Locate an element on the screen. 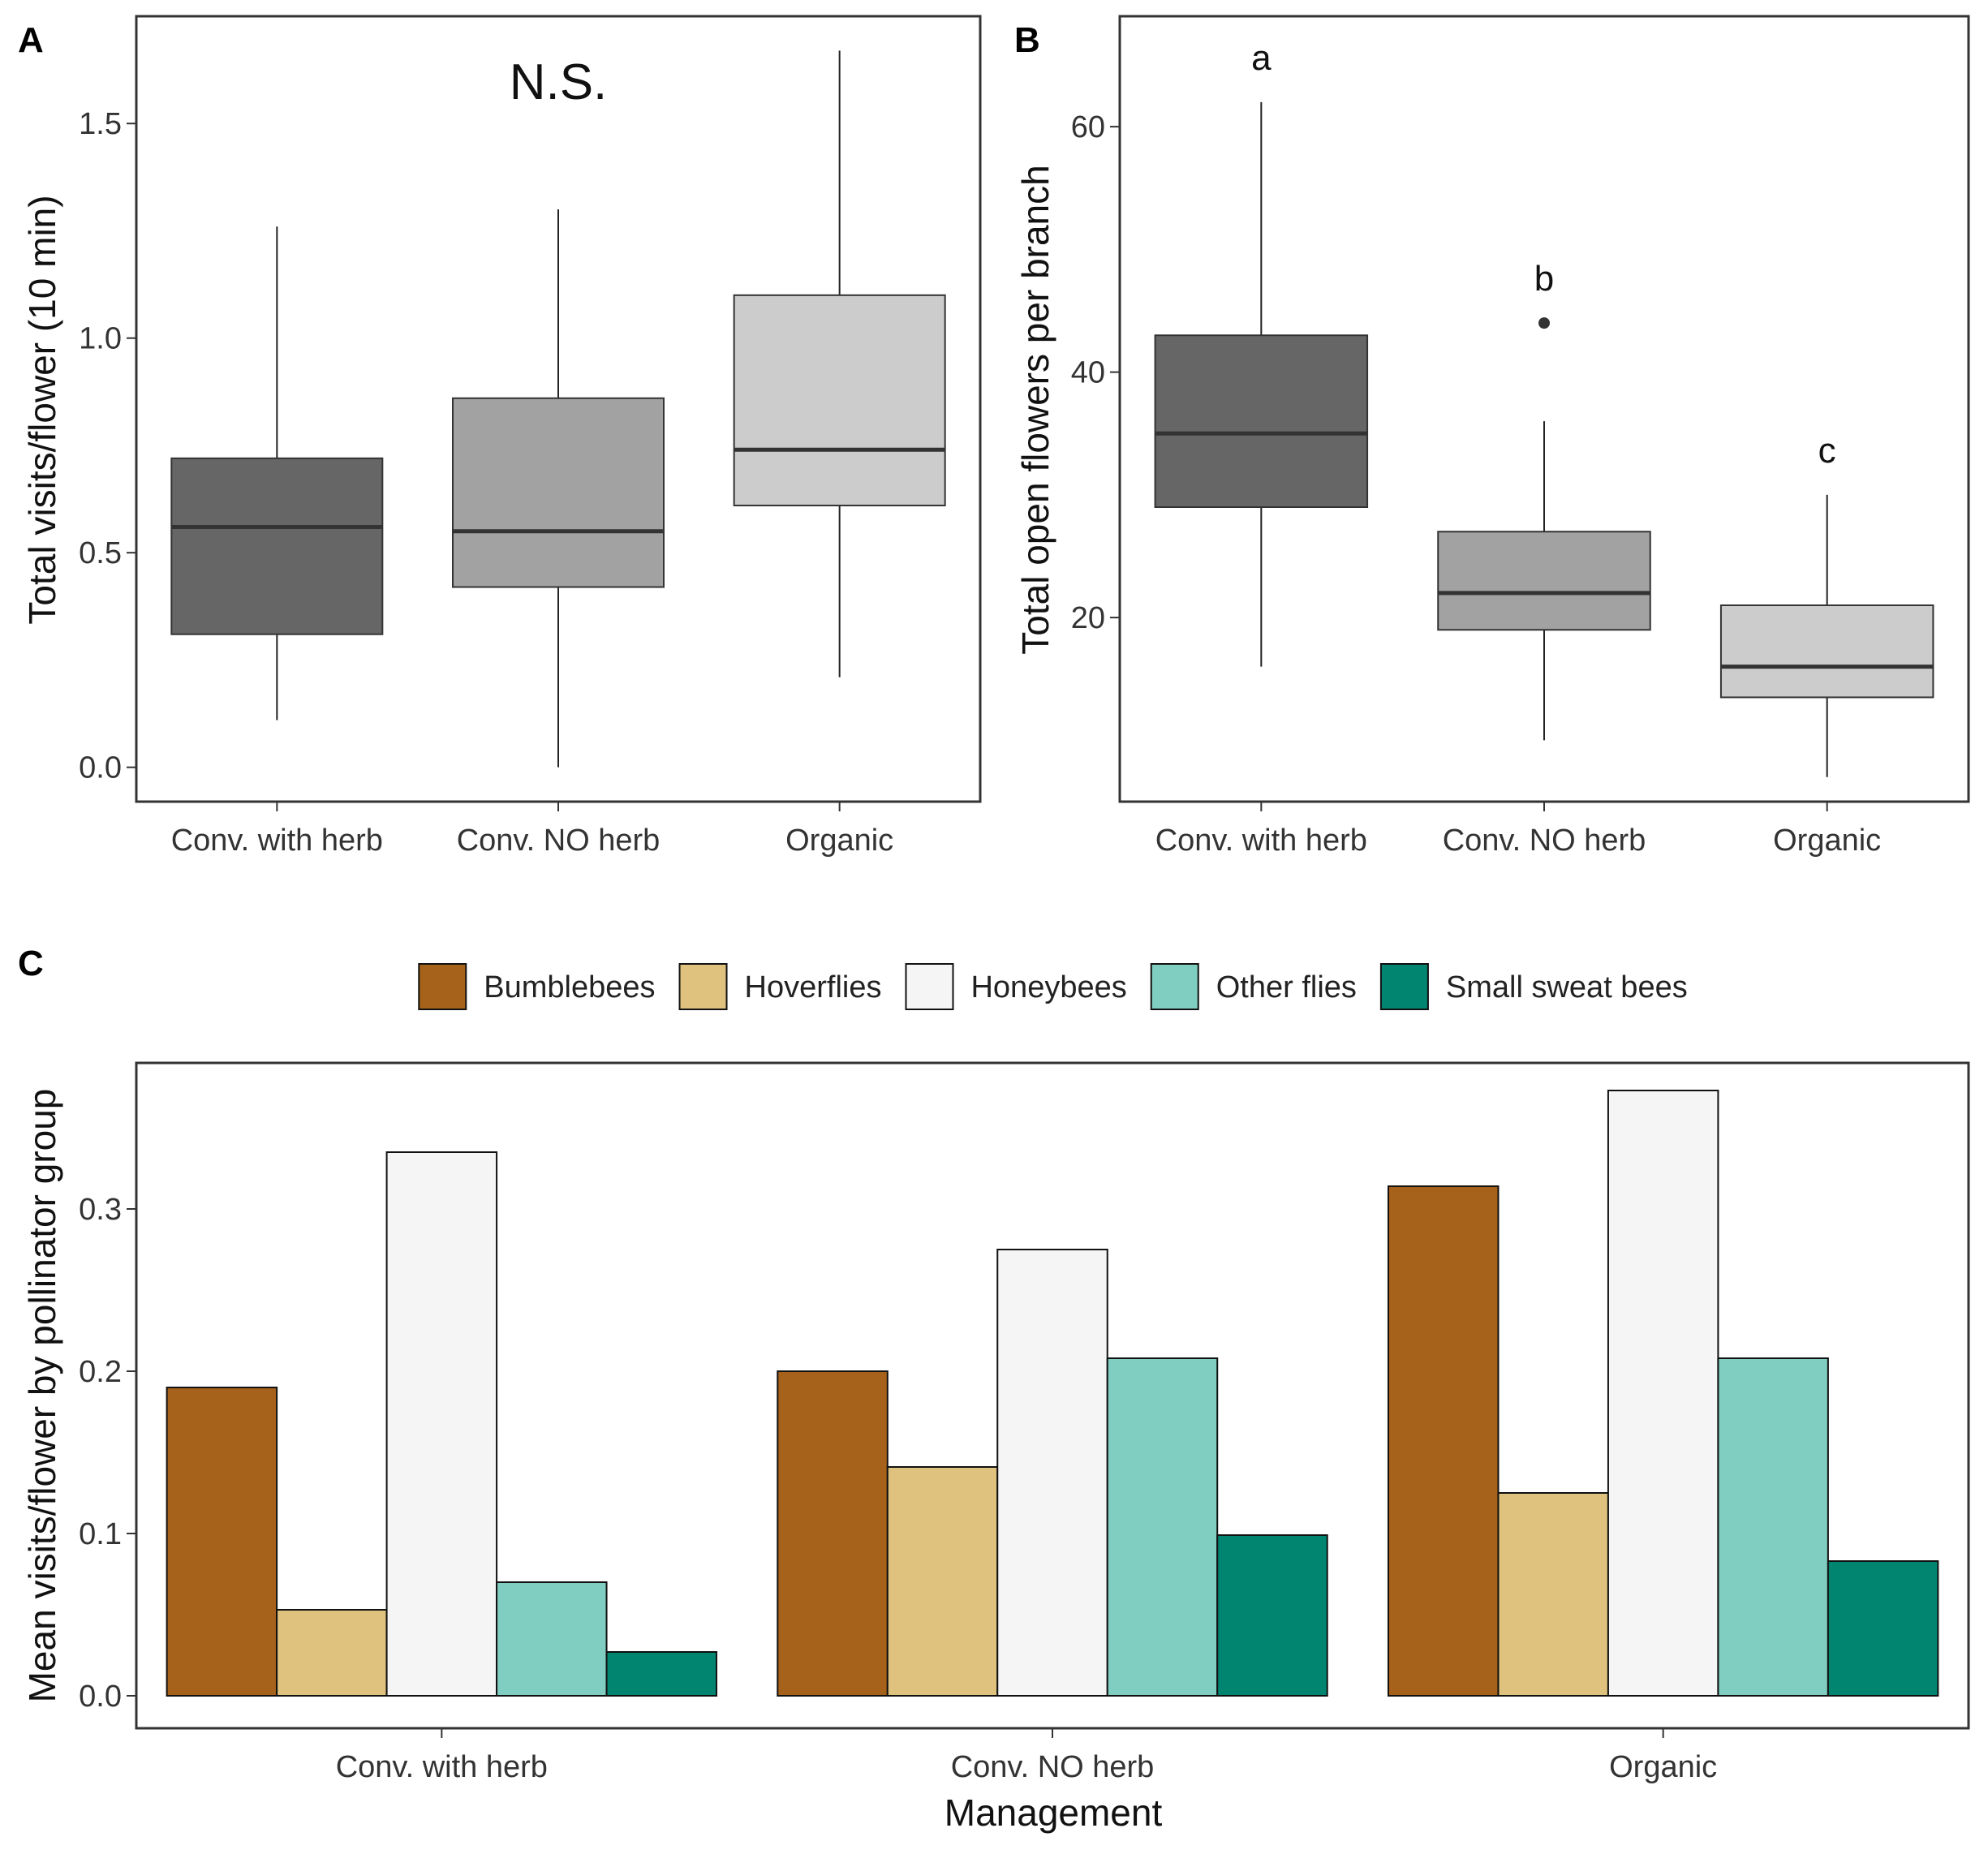 The width and height of the screenshot is (1988, 1854). panel-a-y-axis-title: Total visits/flower (10 min) is located at coordinates (42, 409).